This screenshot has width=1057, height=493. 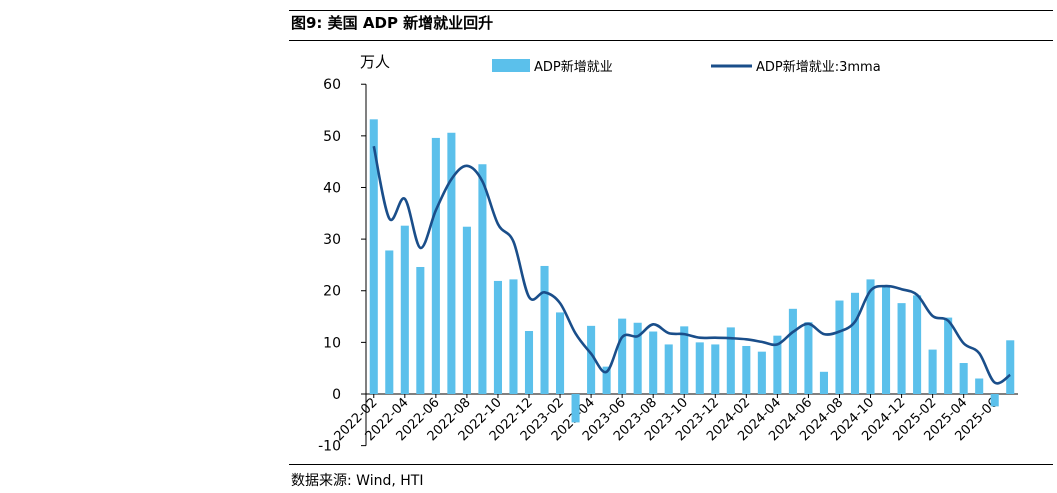 What do you see at coordinates (818, 67) in the screenshot?
I see `legend-line-label: ADP新增就业:3mma` at bounding box center [818, 67].